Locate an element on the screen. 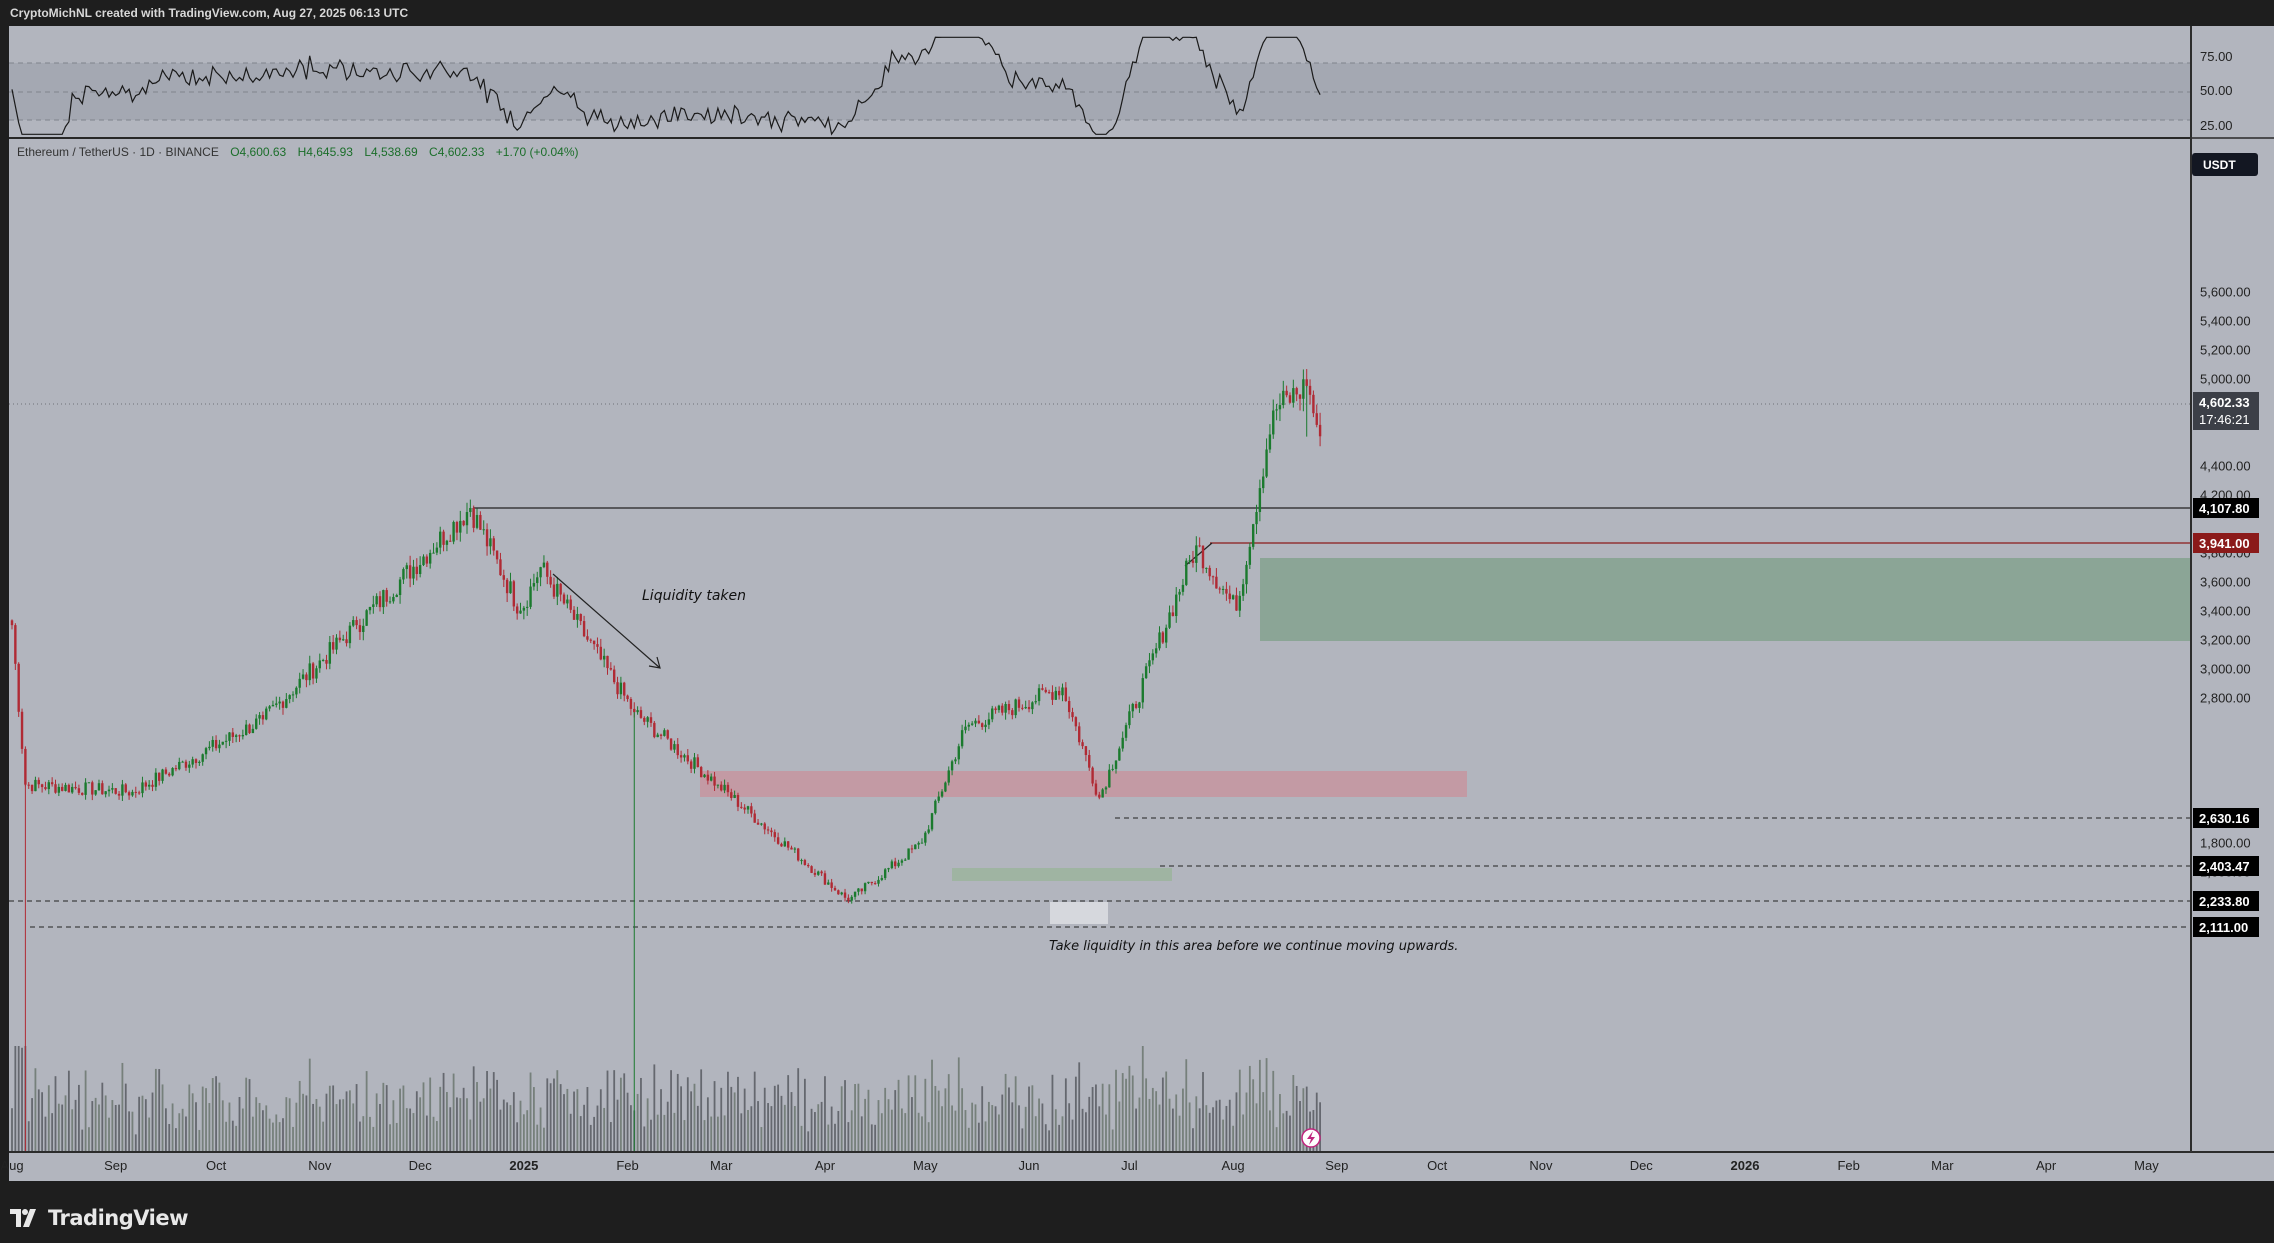 Image resolution: width=2274 pixels, height=1243 pixels. time-tick-label: Oct is located at coordinates (216, 1165).